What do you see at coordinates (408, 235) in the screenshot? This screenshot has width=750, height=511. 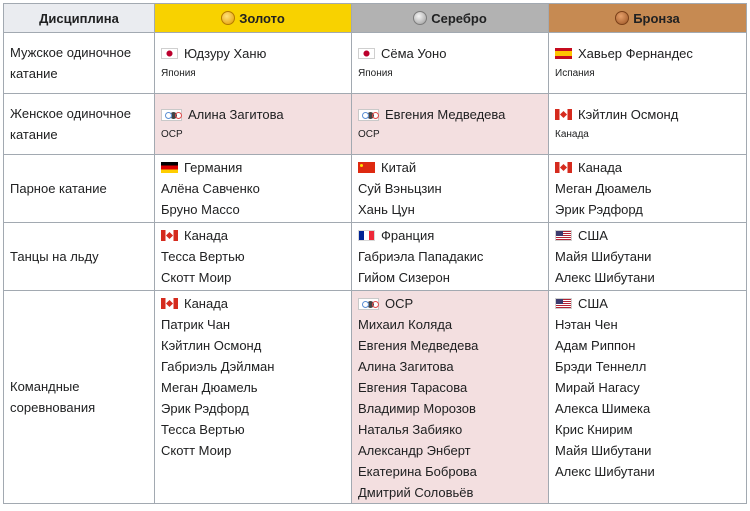 I see `team-link: Франция` at bounding box center [408, 235].